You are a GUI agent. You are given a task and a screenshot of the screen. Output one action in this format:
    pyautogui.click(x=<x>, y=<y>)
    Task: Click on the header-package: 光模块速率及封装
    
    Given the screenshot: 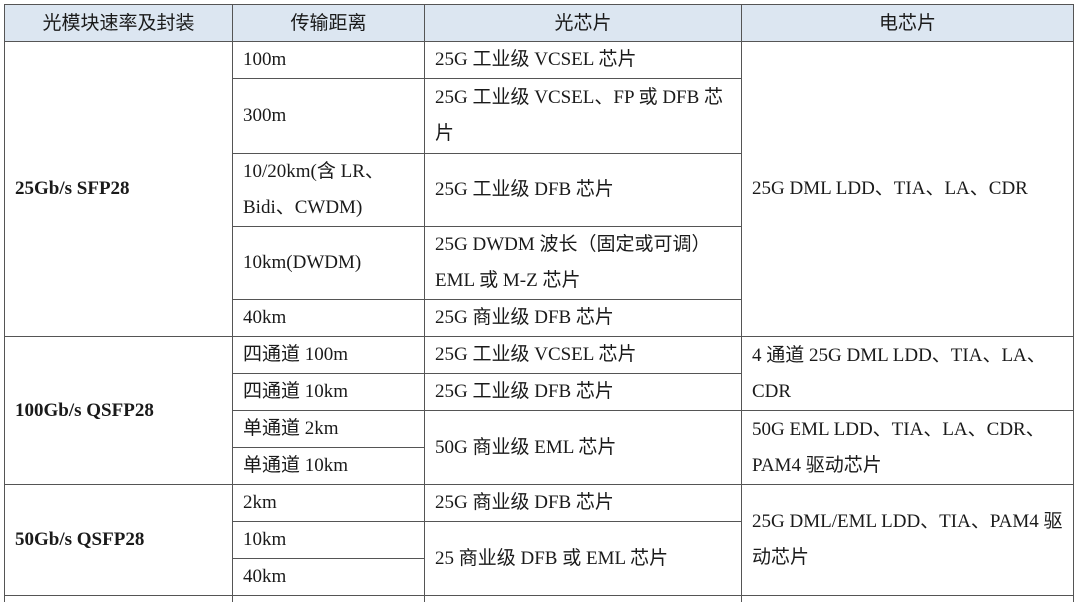 What is the action you would take?
    pyautogui.click(x=119, y=23)
    